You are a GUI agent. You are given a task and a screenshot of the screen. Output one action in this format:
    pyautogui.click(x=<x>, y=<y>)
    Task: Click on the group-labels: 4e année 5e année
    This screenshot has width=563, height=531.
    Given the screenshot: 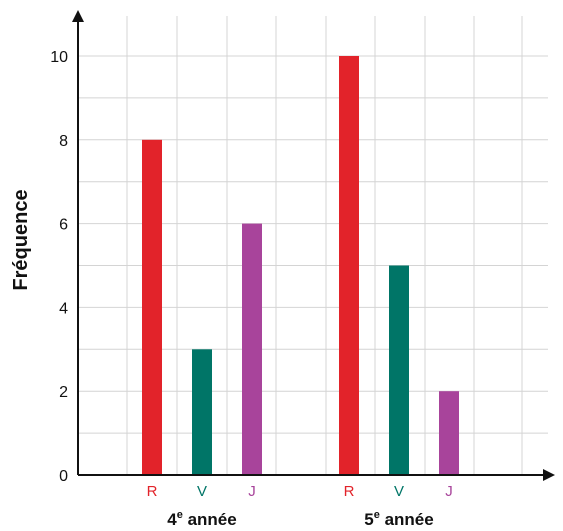 What is the action you would take?
    pyautogui.click(x=300, y=519)
    